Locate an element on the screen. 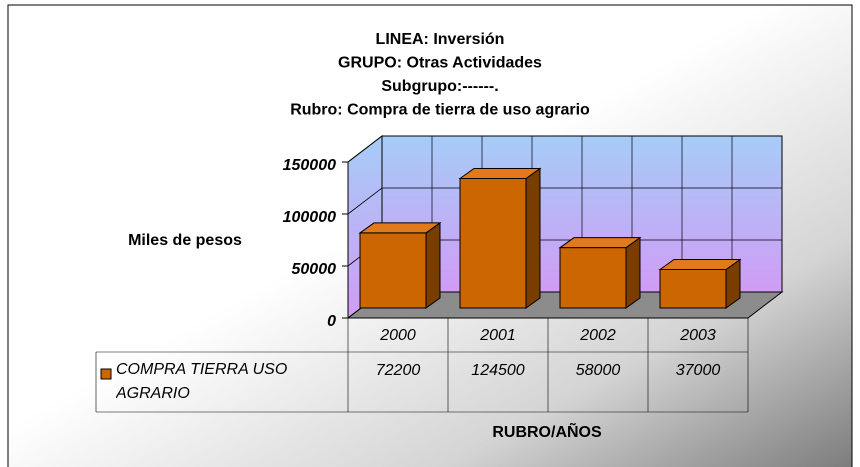  x-tick-label: 2002 is located at coordinates (597, 335).